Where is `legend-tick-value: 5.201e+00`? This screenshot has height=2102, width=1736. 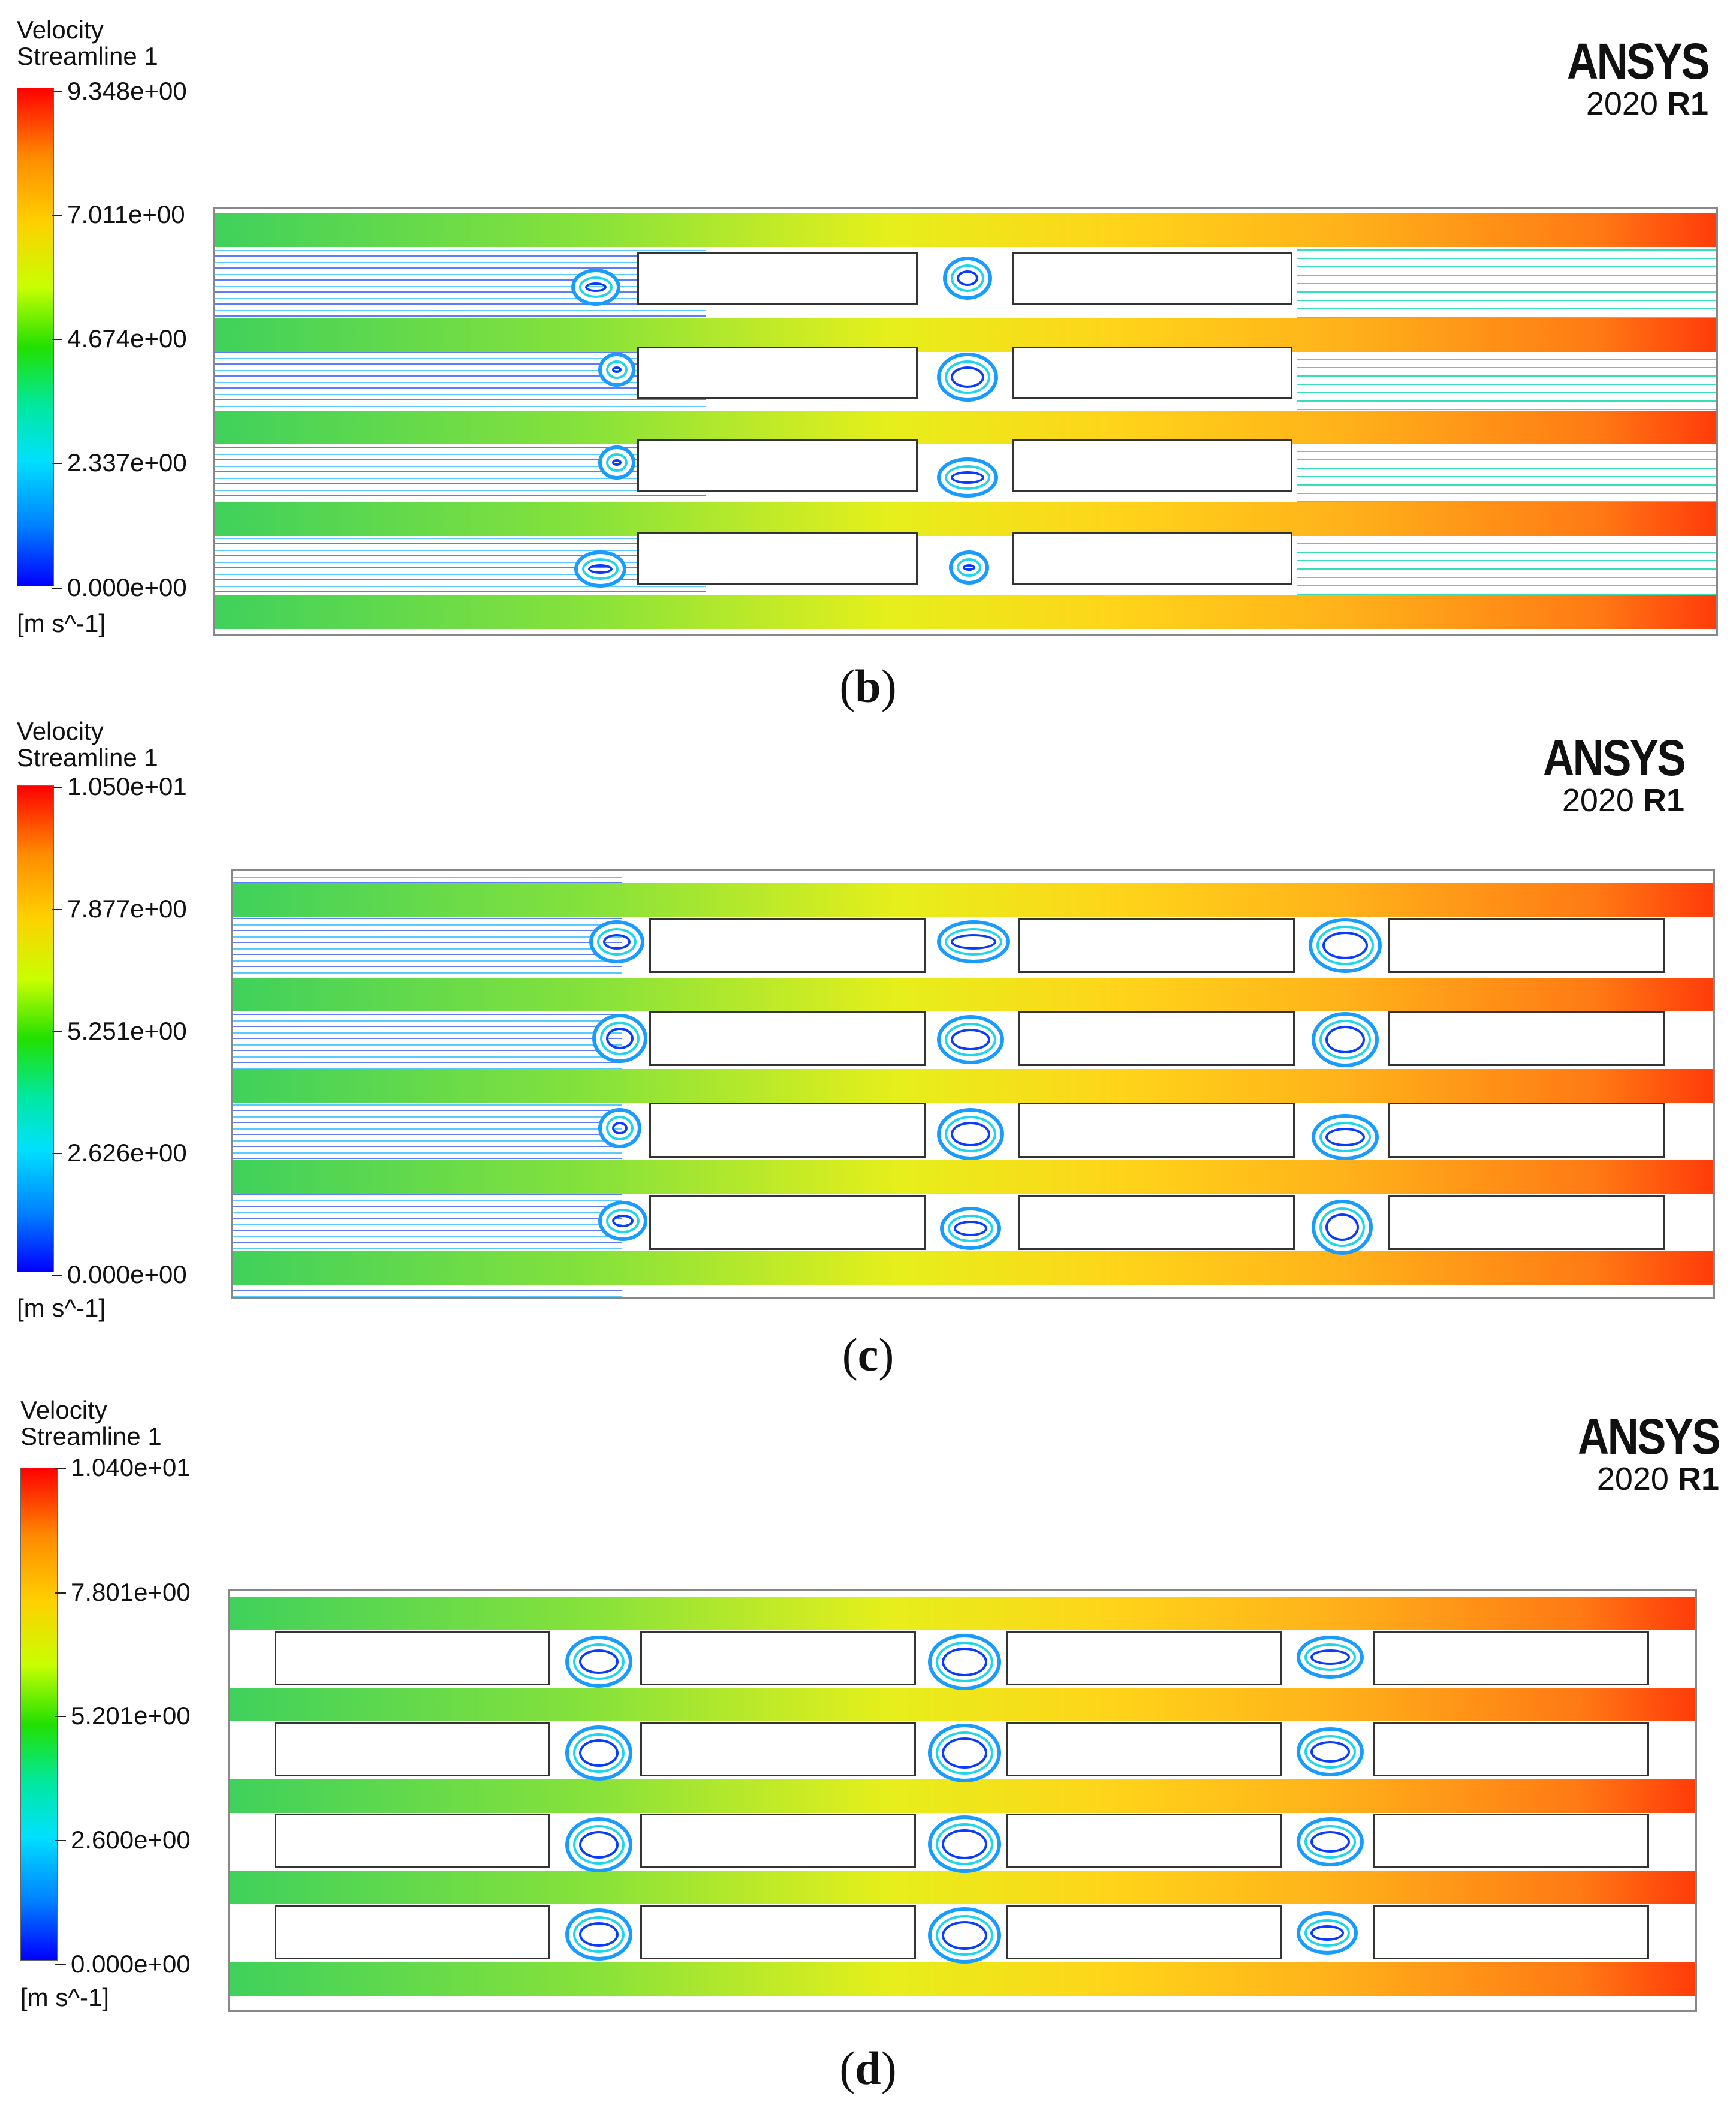 legend-tick-value: 5.201e+00 is located at coordinates (123, 1716).